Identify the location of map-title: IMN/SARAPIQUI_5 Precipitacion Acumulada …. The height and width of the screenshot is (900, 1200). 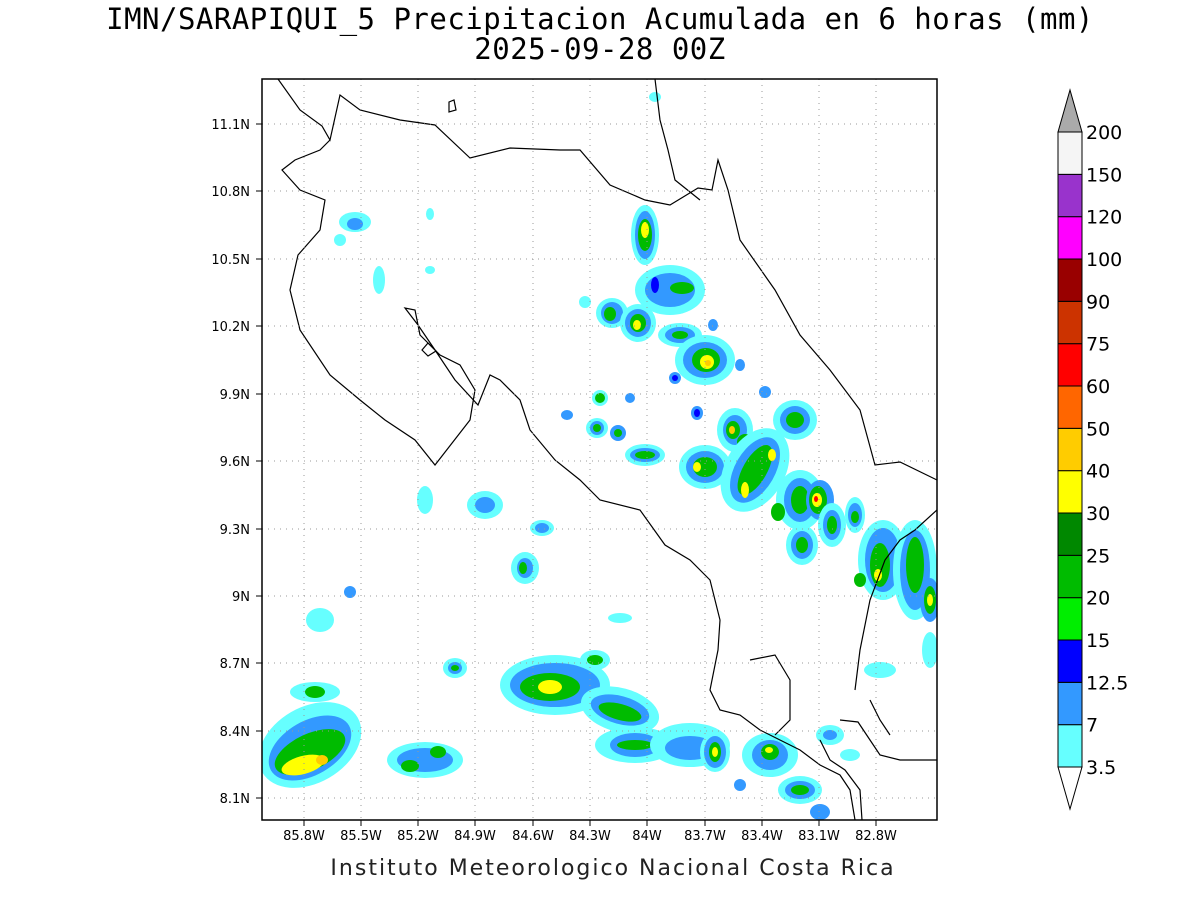
(600, 19).